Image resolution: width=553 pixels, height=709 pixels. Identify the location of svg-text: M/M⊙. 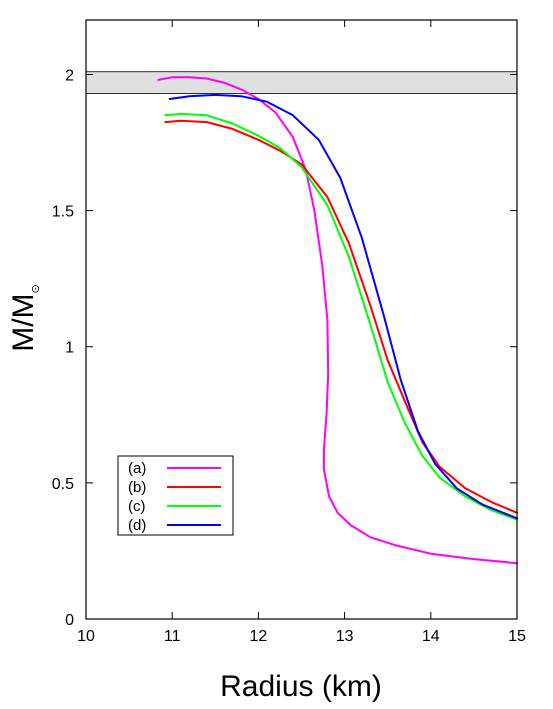
(24, 318).